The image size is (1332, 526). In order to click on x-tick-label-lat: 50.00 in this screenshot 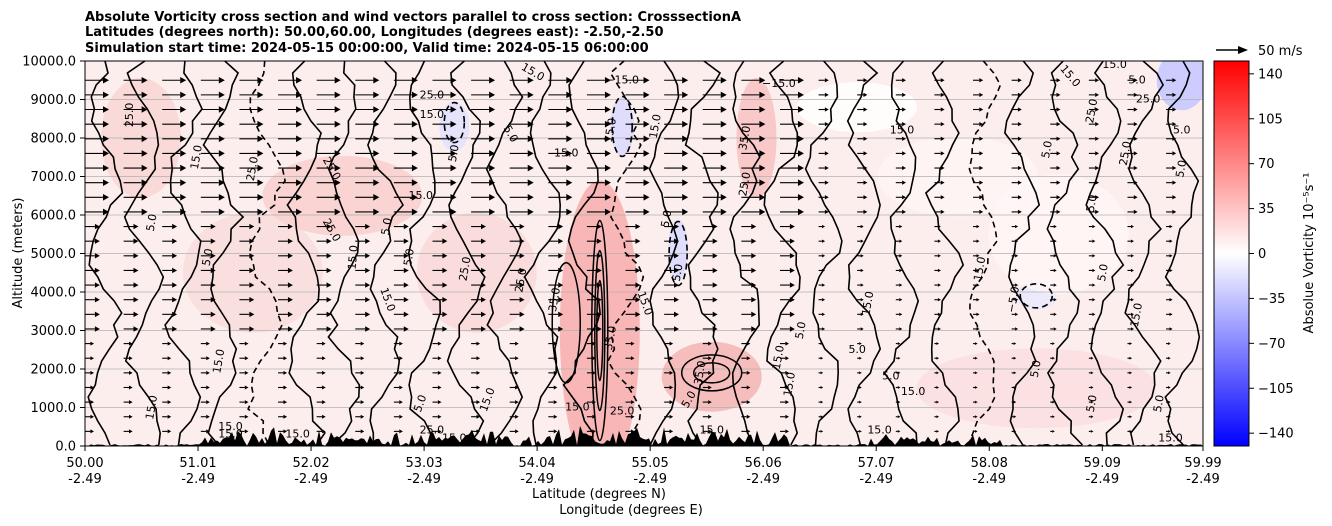, I will do `click(84, 463)`.